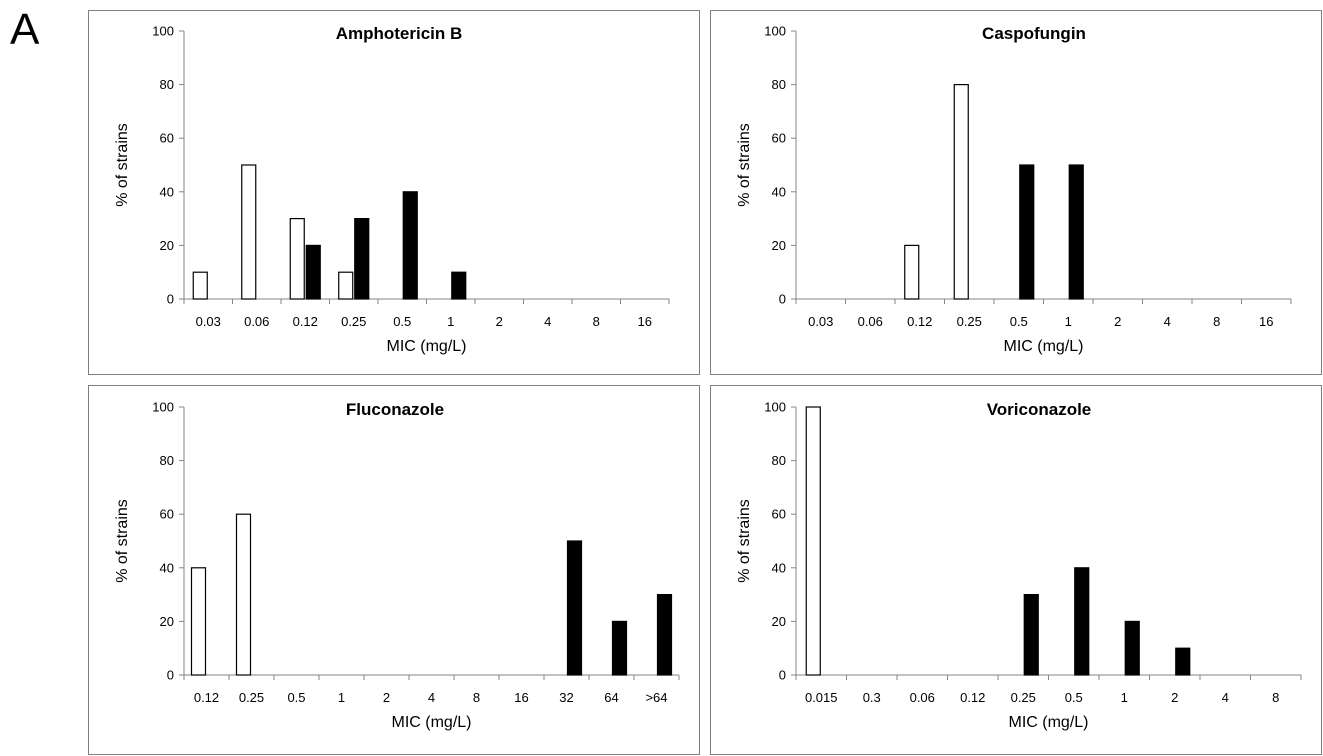  What do you see at coordinates (596, 321) in the screenshot?
I see `amphotericin-b-x-tick-label: 8` at bounding box center [596, 321].